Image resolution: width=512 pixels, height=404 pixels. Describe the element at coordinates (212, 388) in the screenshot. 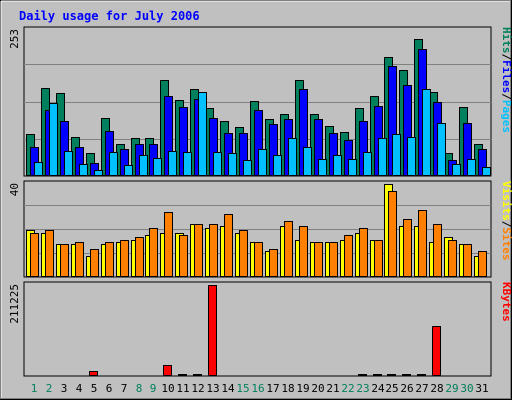

I see `x-tick-label-day-13: 13` at that location.